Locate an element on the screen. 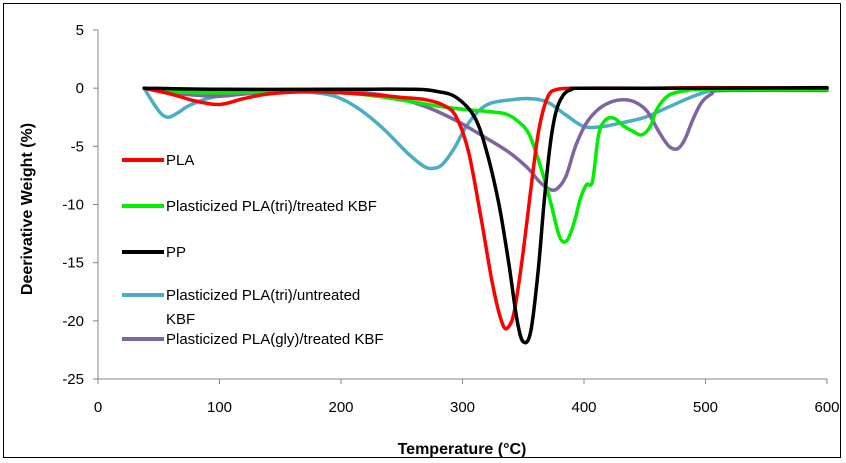 Image resolution: width=846 pixels, height=463 pixels. y-tick-label: 0 is located at coordinates (80, 88).